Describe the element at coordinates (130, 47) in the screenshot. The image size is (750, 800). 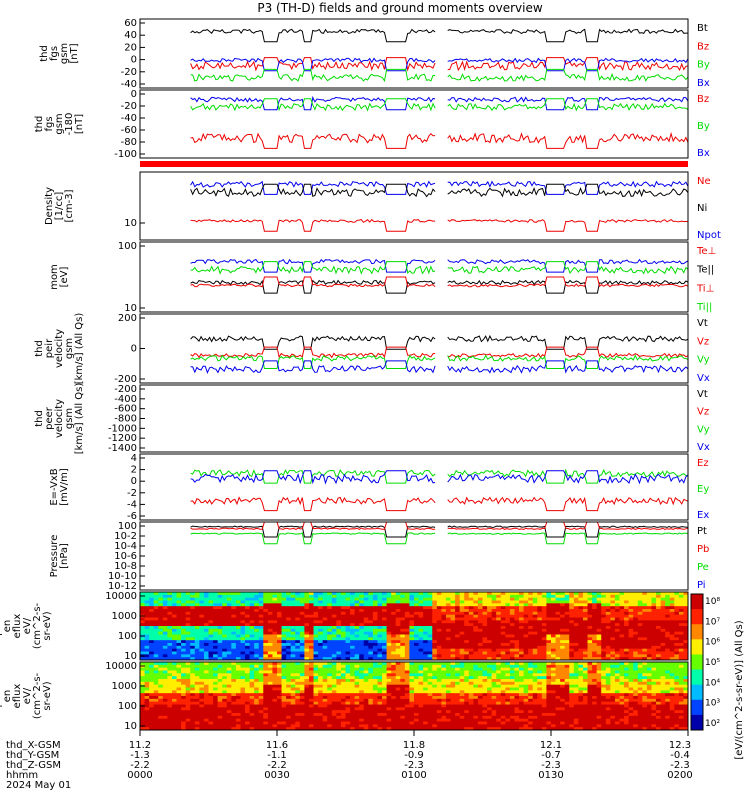
I see `ytick-label: 20` at that location.